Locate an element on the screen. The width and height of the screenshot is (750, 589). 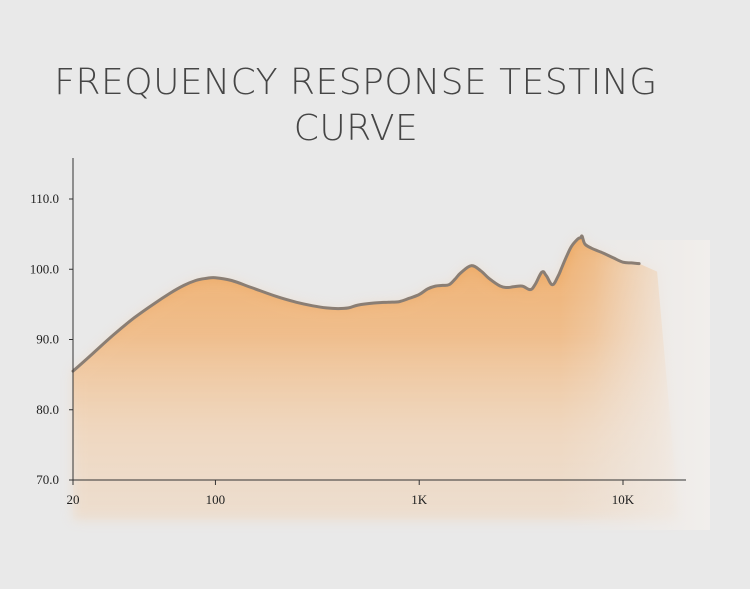
x-tick-label: 100 is located at coordinates (216, 499).